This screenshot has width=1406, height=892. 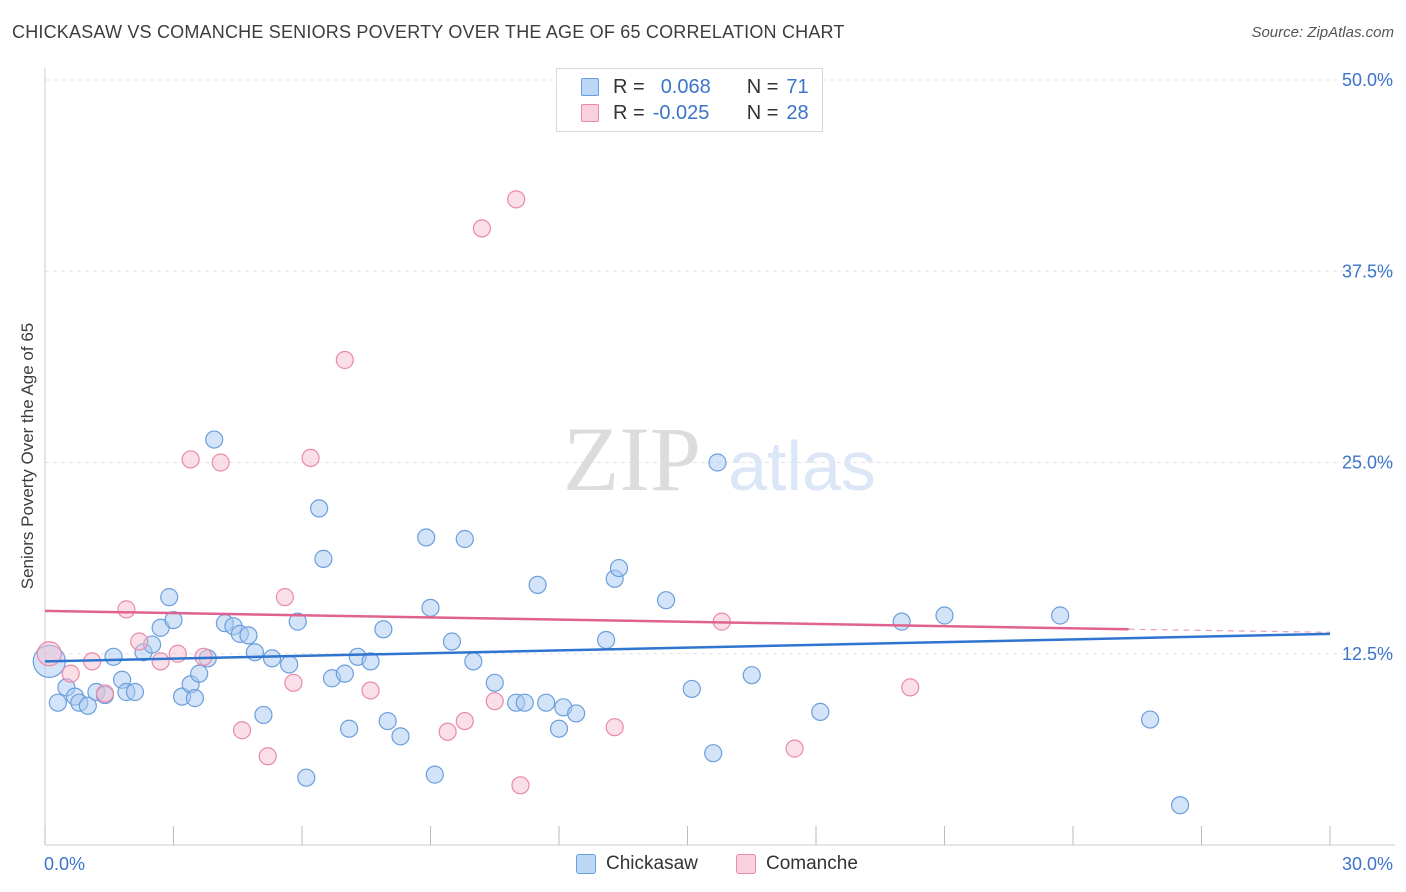 What do you see at coordinates (1367, 654) in the screenshot?
I see `y-tick-label: 12.5%` at bounding box center [1367, 654].